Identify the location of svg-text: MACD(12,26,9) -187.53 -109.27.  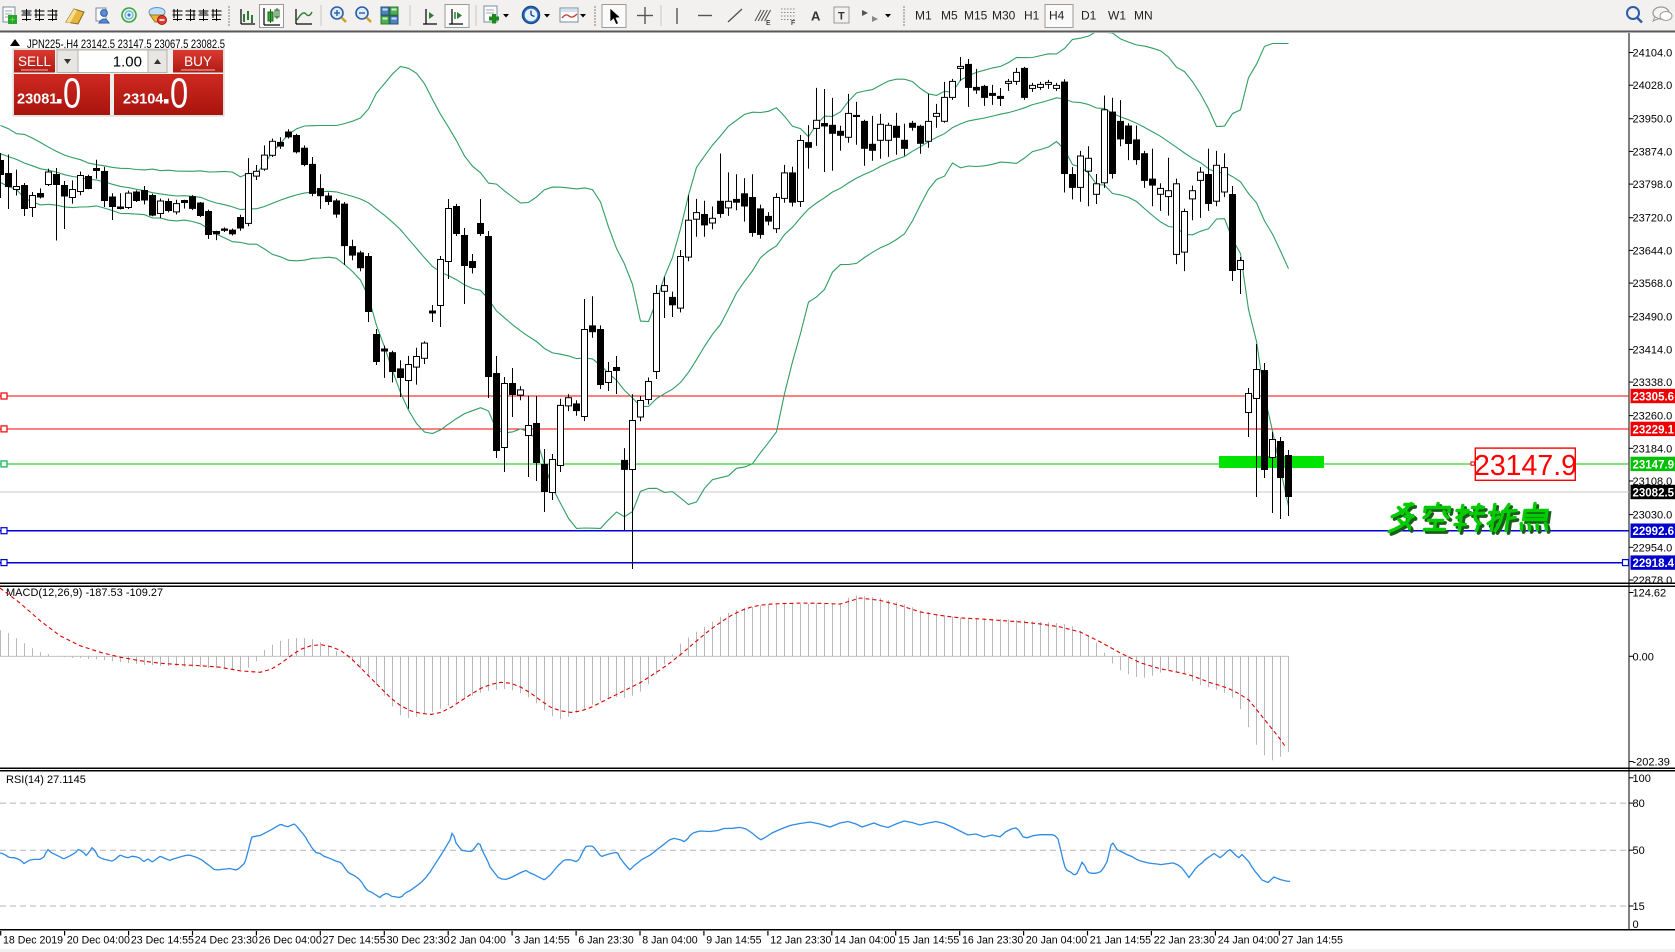
(84, 593).